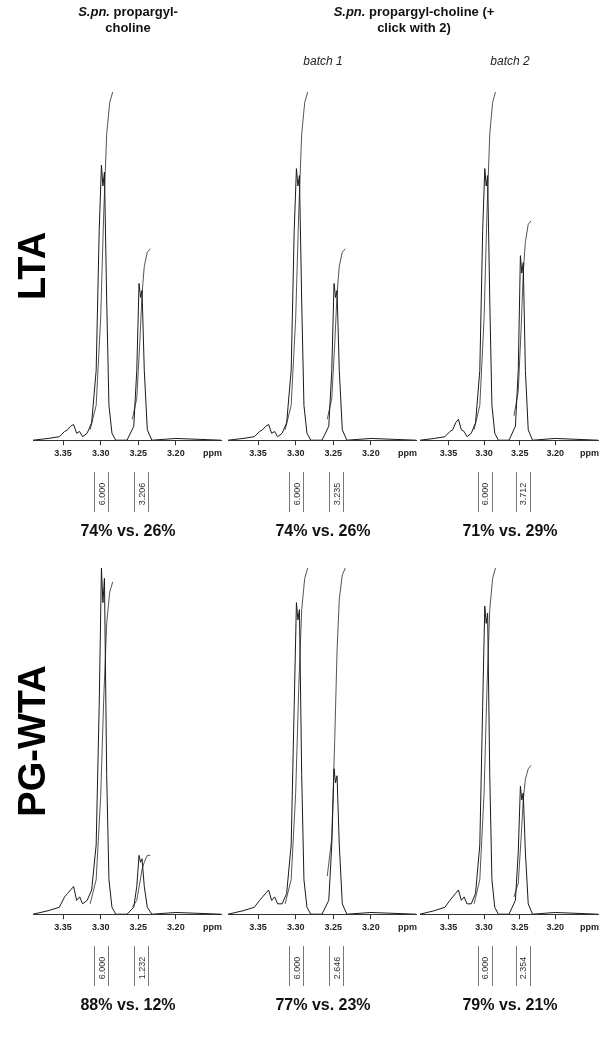  Describe the element at coordinates (510, 531) in the screenshot. I see `text: 71% vs. 29%` at that location.